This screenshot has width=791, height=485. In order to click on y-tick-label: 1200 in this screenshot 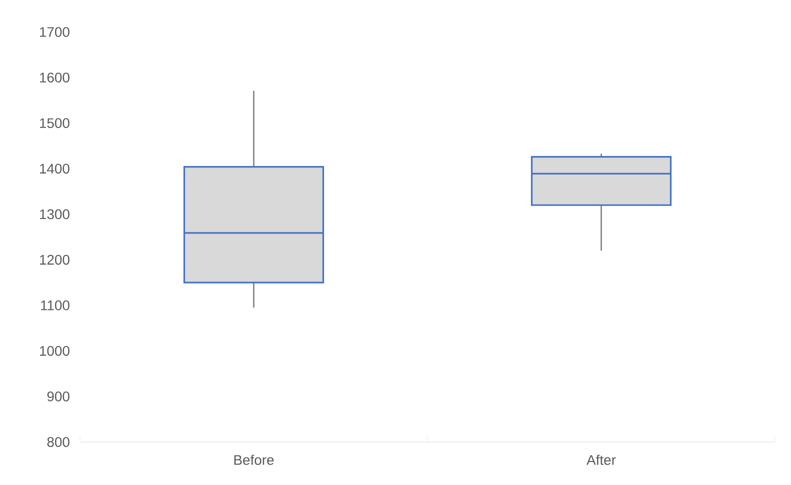, I will do `click(55, 259)`.